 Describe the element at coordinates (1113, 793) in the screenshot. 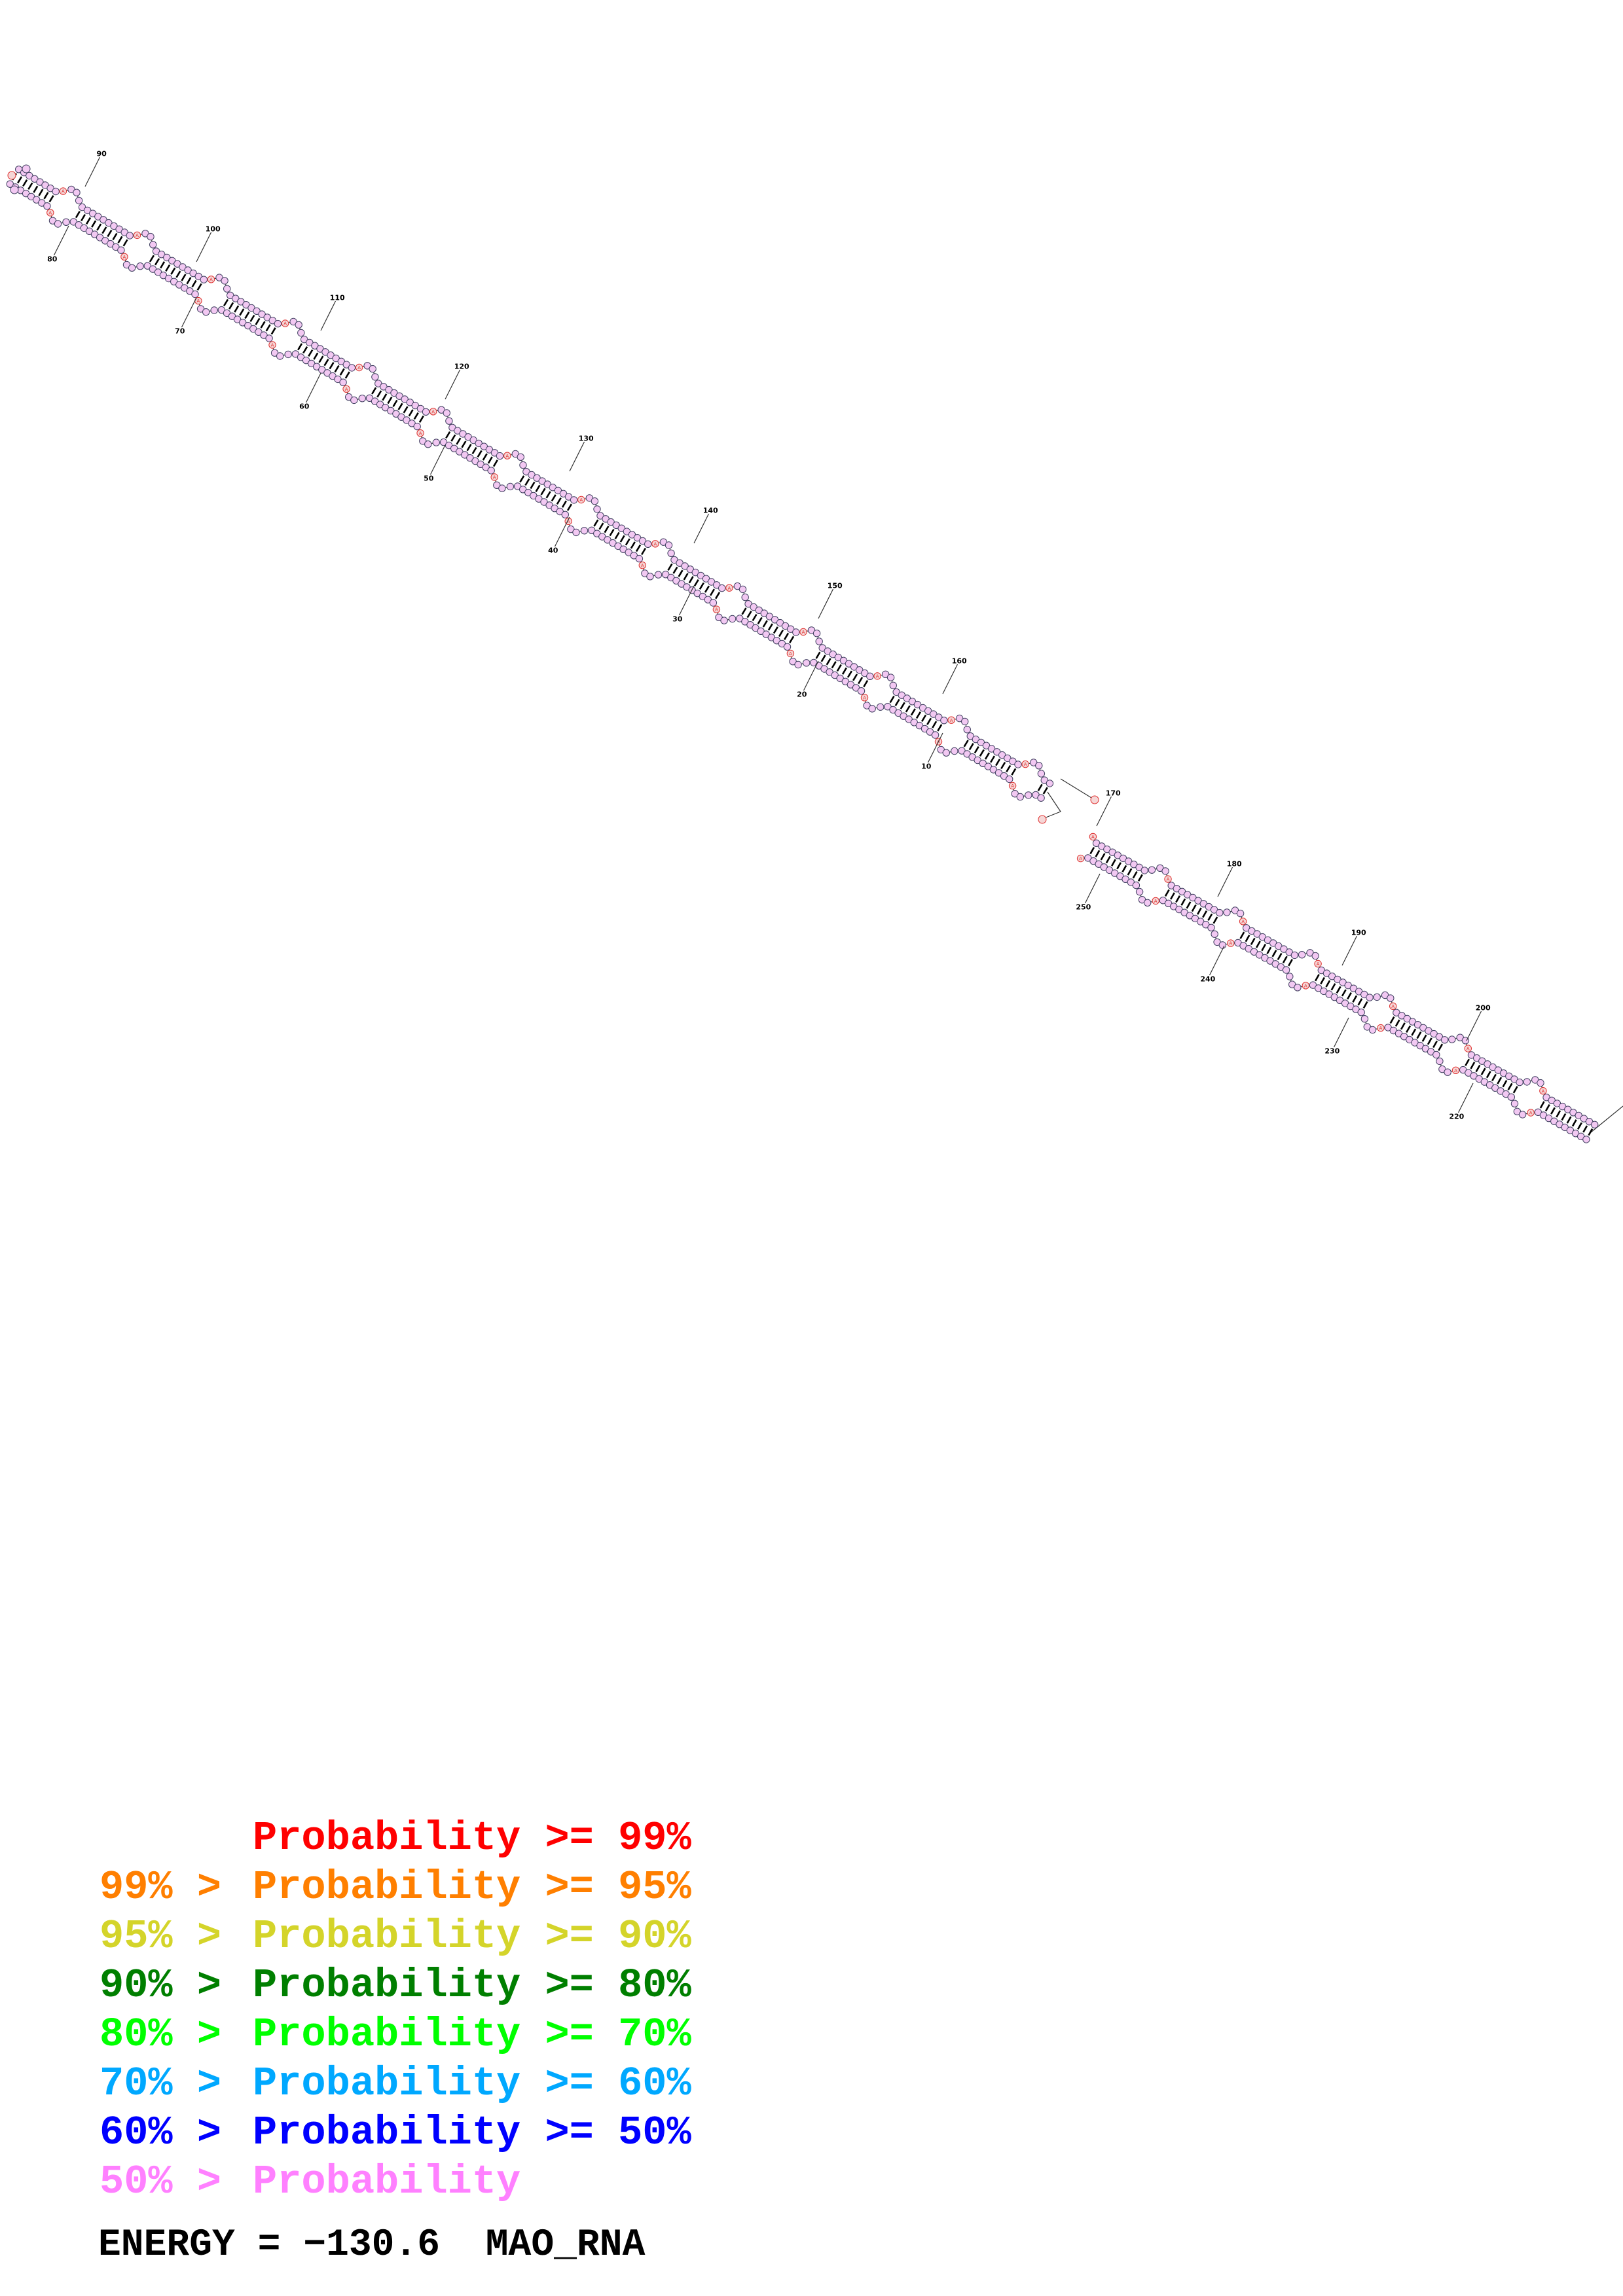

I see `position-label: 170` at that location.